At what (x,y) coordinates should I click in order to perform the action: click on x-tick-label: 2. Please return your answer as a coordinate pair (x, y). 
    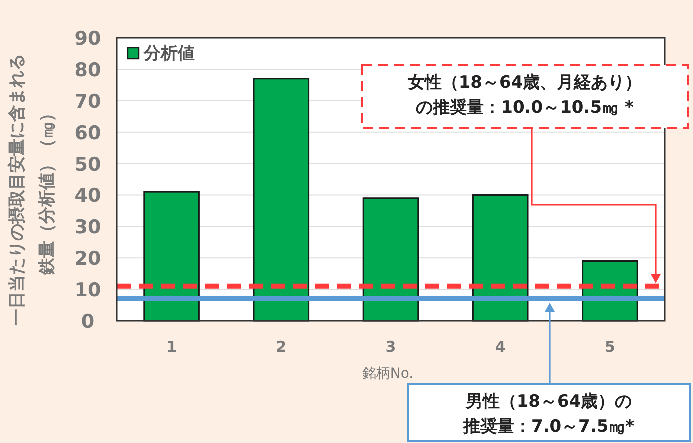
    Looking at the image, I should click on (281, 347).